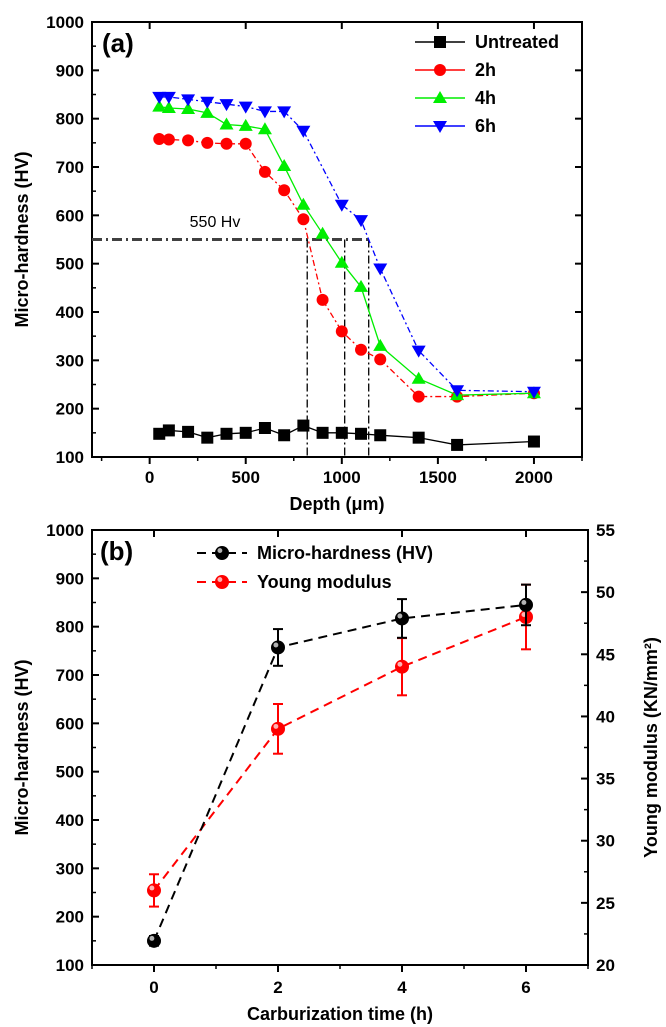 This screenshot has width=666, height=1027. Describe the element at coordinates (440, 97) in the screenshot. I see `legend-marker-4h` at that location.